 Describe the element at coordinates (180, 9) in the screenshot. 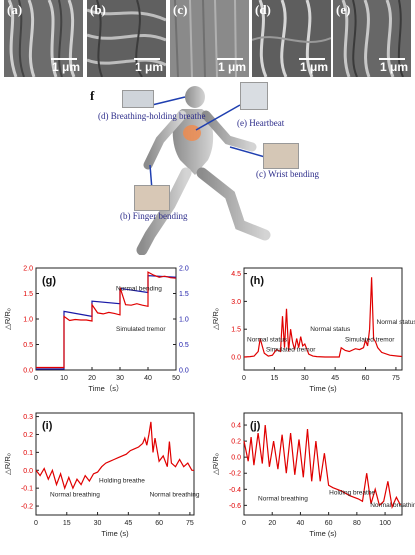

I see `panel-label-c: (c)` at that location.